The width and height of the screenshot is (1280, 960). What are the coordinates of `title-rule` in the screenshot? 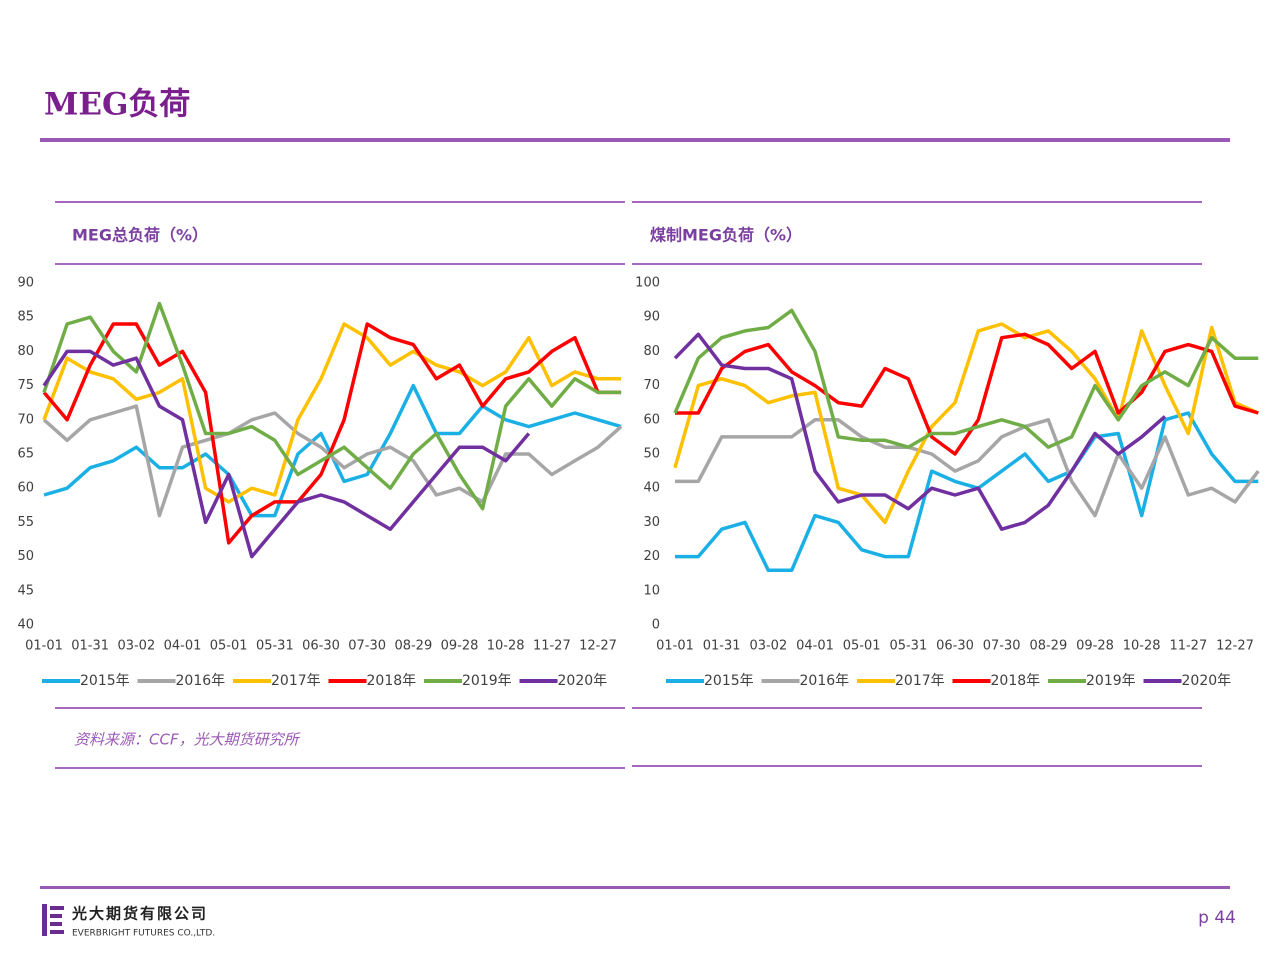 It's located at (635, 140).